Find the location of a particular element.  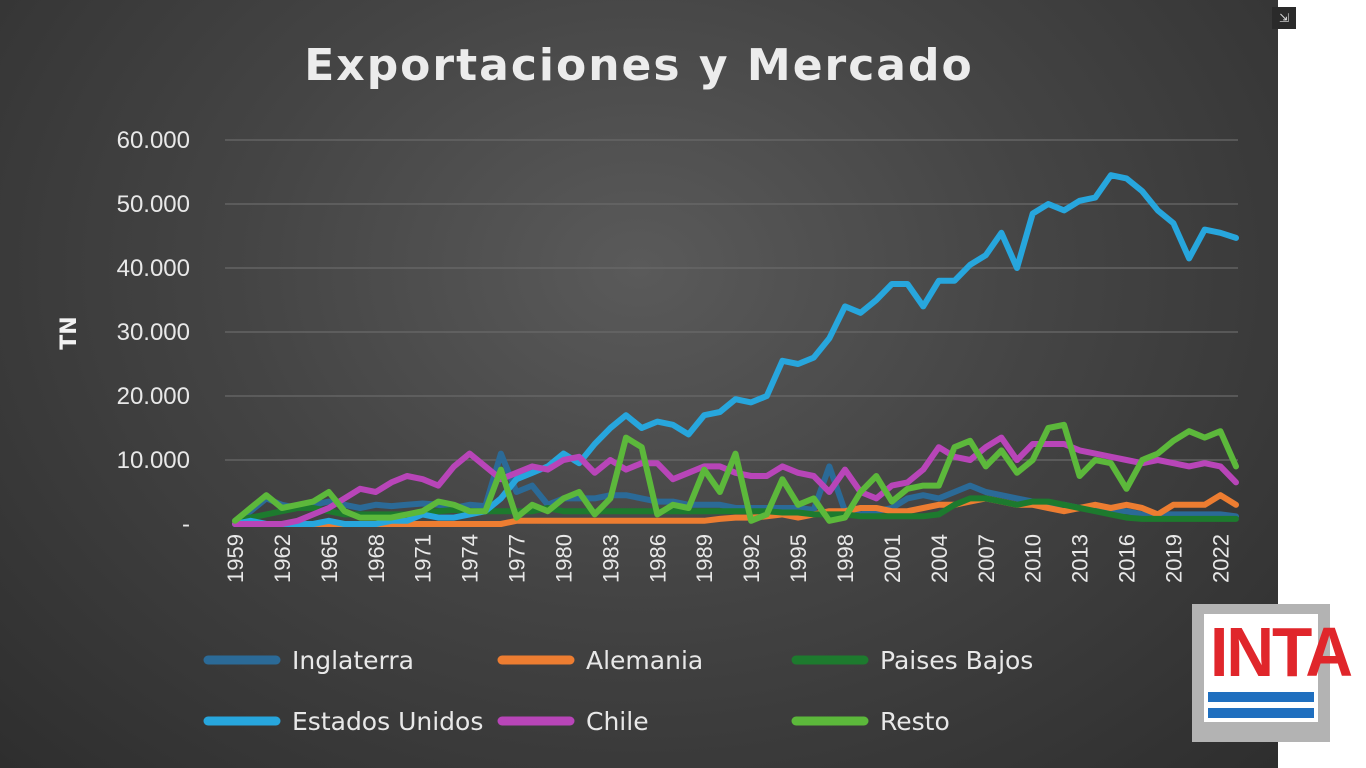

legend-label: Chile is located at coordinates (617, 721).